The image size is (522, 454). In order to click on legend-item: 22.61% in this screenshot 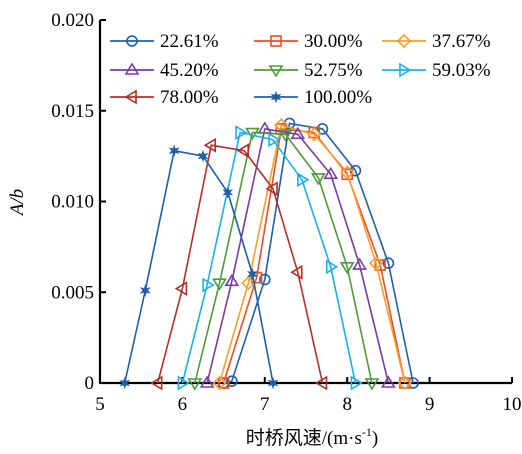, I will do `click(164, 41)`.